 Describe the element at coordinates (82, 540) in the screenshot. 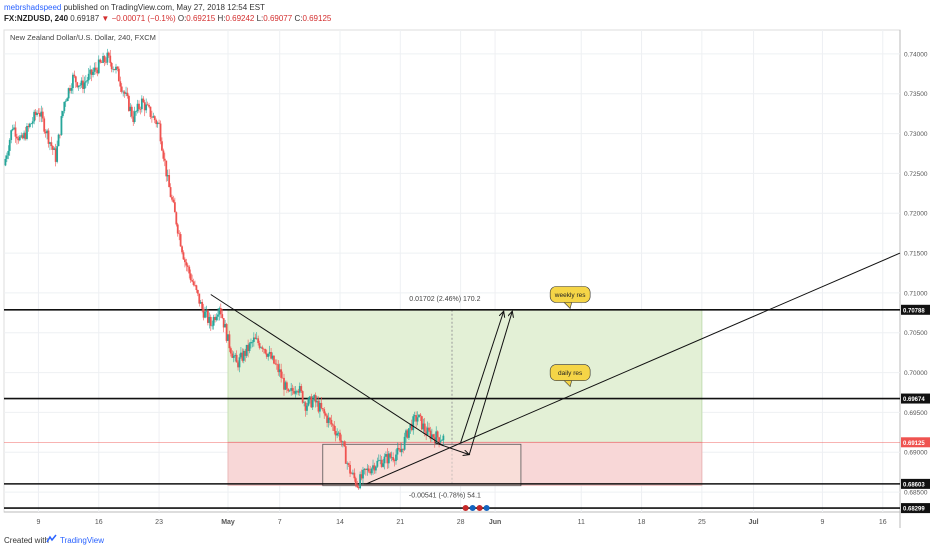

I see `tradingview-link: TradingView` at that location.